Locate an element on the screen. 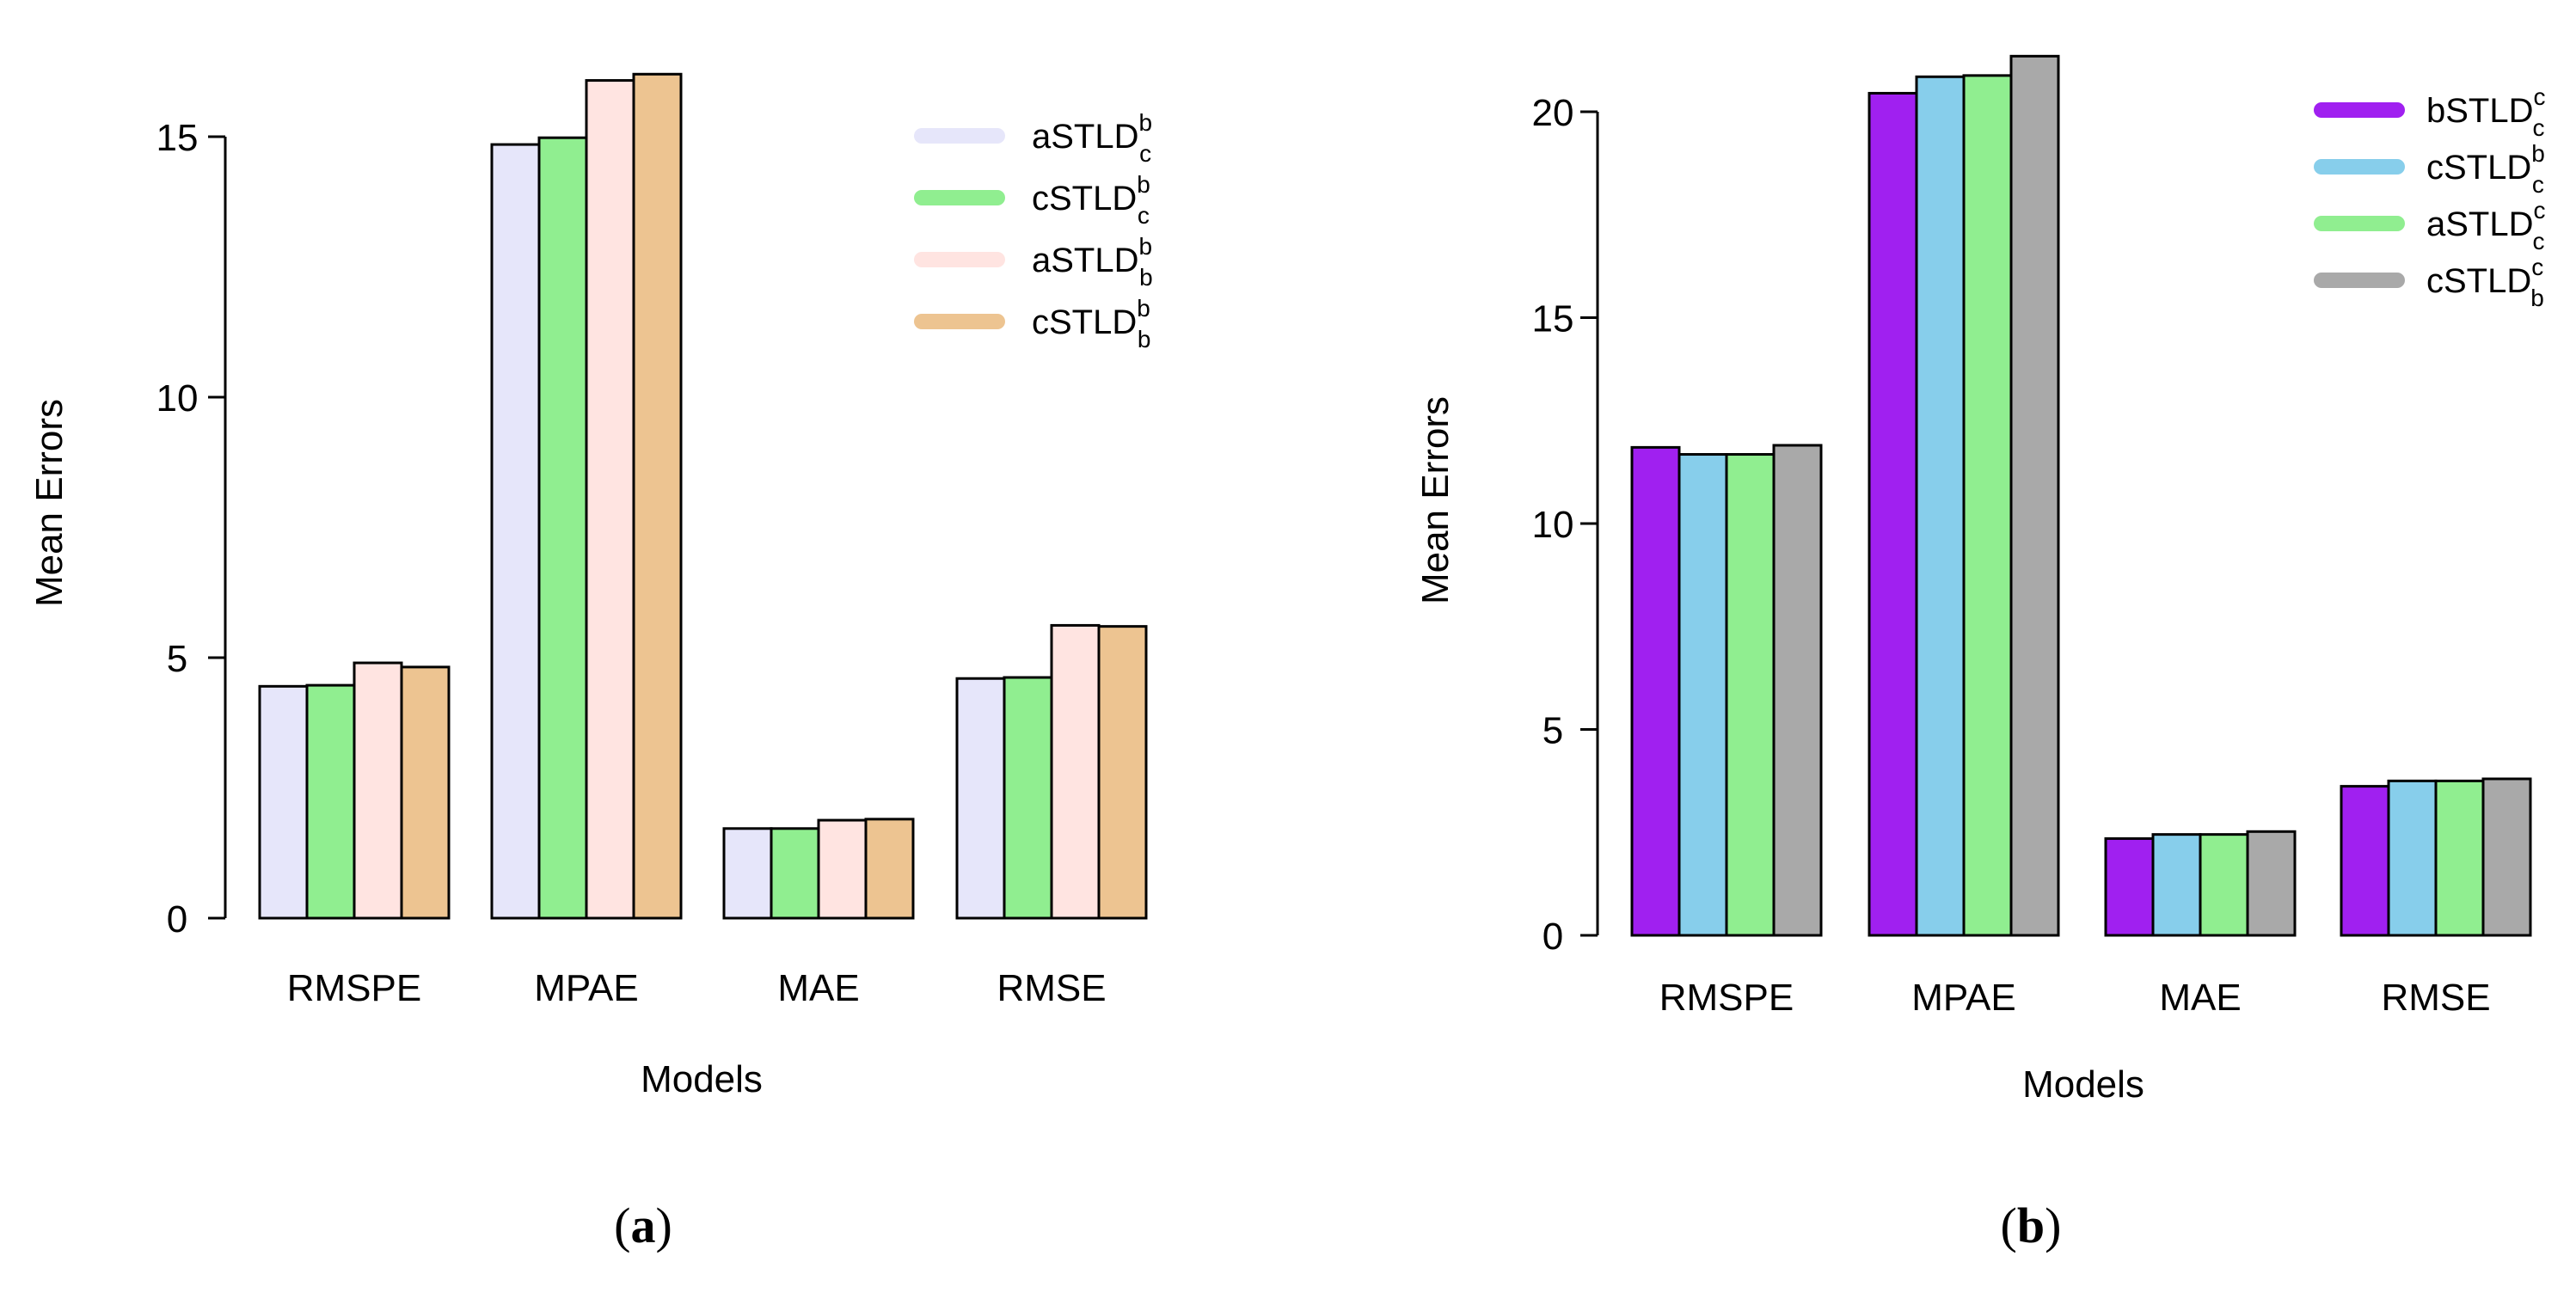 This screenshot has width=2576, height=1305. legend-label: bSTLDc c is located at coordinates (2486, 112).